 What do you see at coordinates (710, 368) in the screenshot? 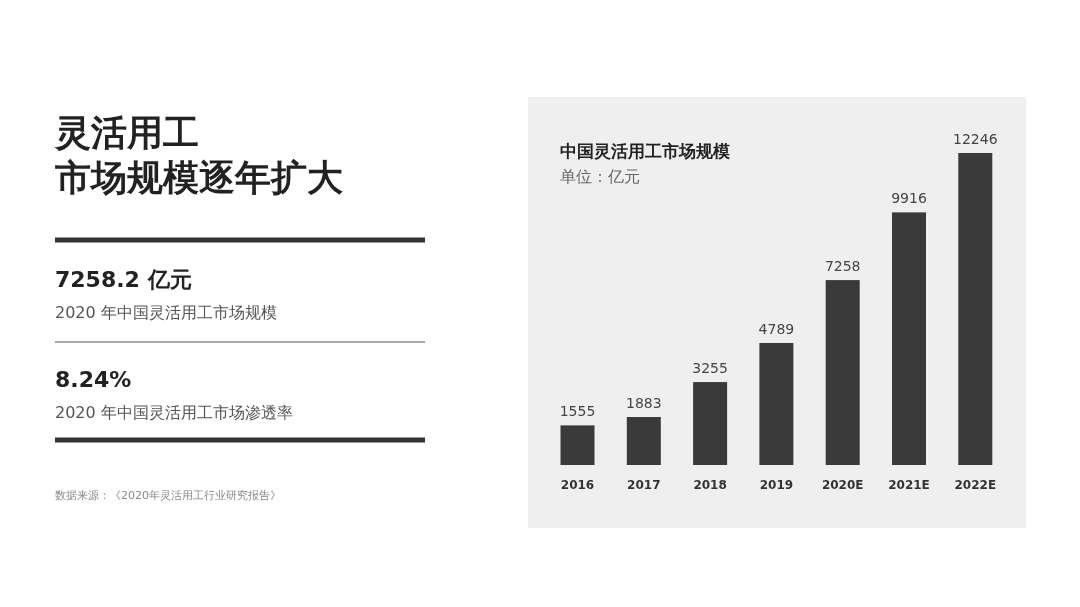
I see `data-label: 3255` at bounding box center [710, 368].